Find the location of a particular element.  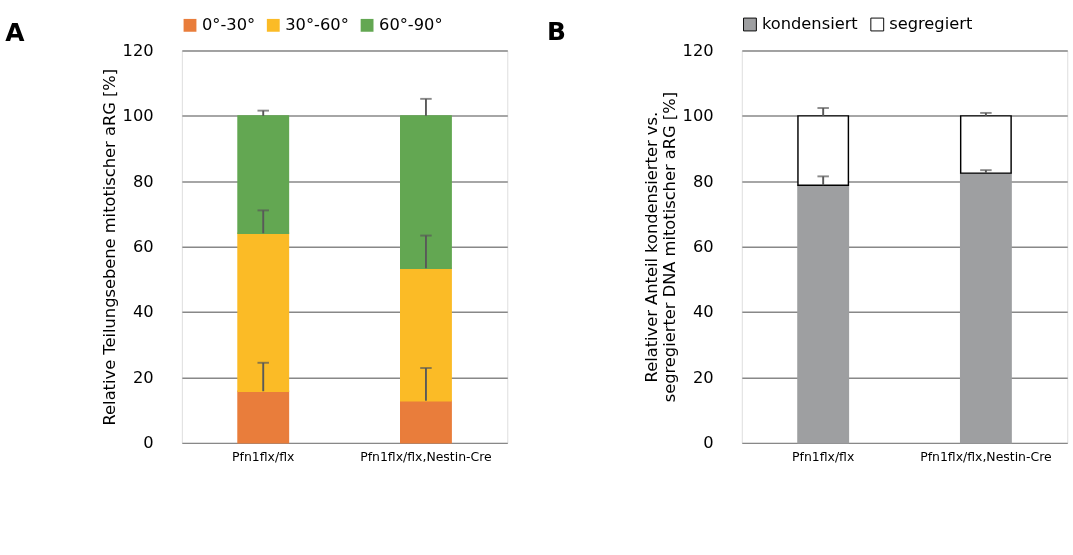

legend-label: 30°-60° is located at coordinates (317, 25).